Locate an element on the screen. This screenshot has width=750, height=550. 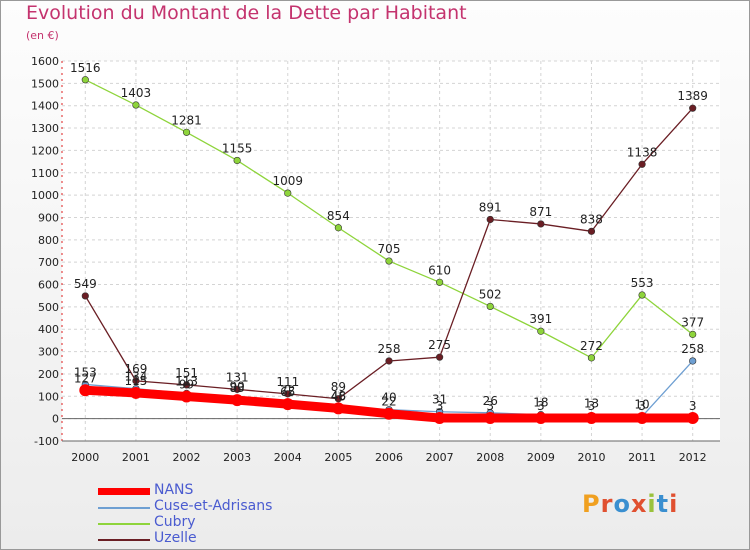
data-label: 26 is located at coordinates (490, 401).